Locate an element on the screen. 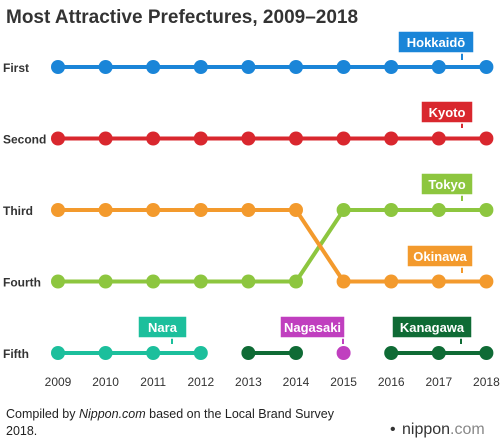  callout-box-kanagawa is located at coordinates (432, 327).